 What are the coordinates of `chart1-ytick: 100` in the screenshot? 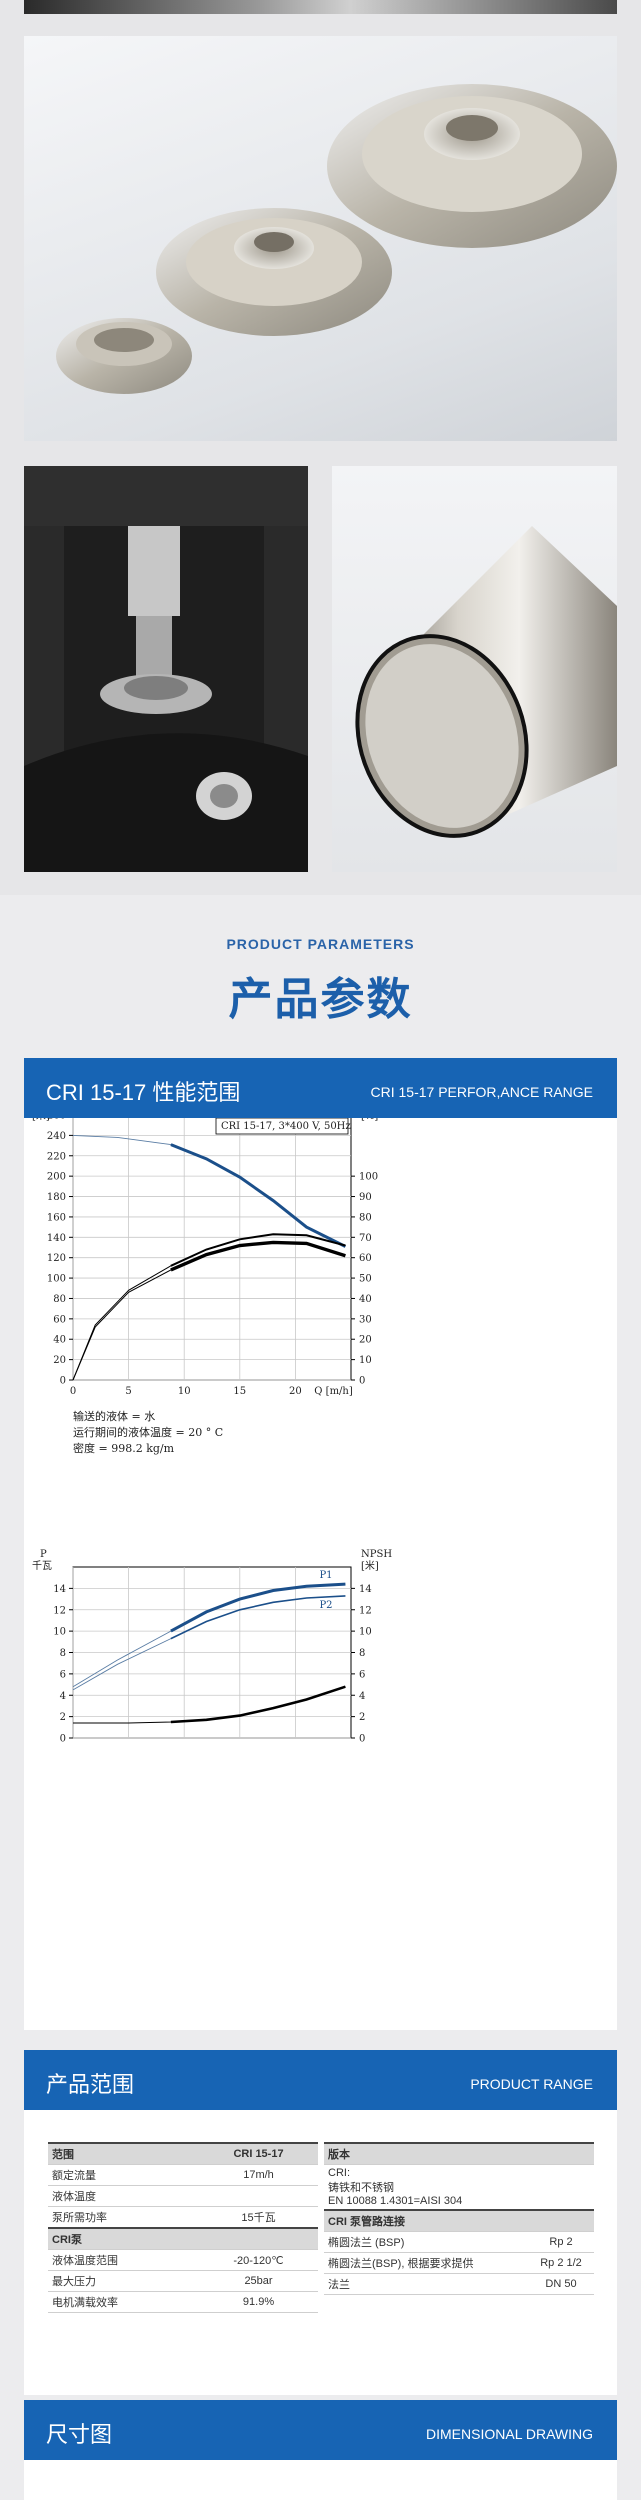 It's located at (56, 1279).